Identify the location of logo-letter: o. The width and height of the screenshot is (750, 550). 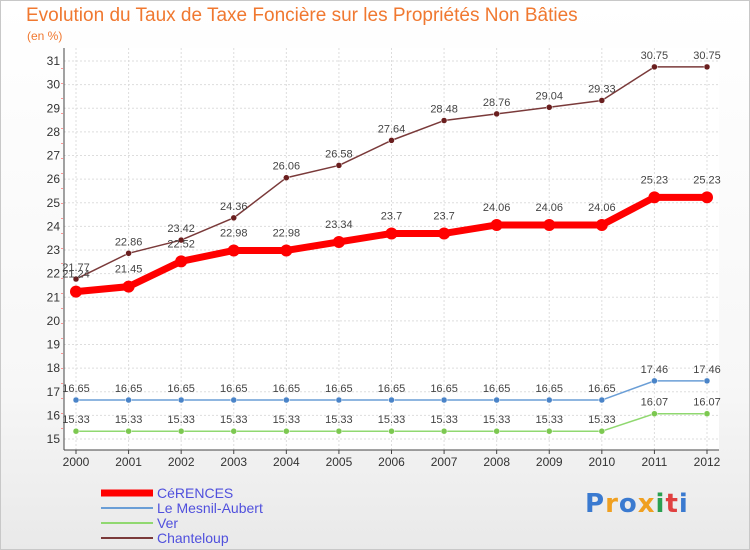
(628, 504).